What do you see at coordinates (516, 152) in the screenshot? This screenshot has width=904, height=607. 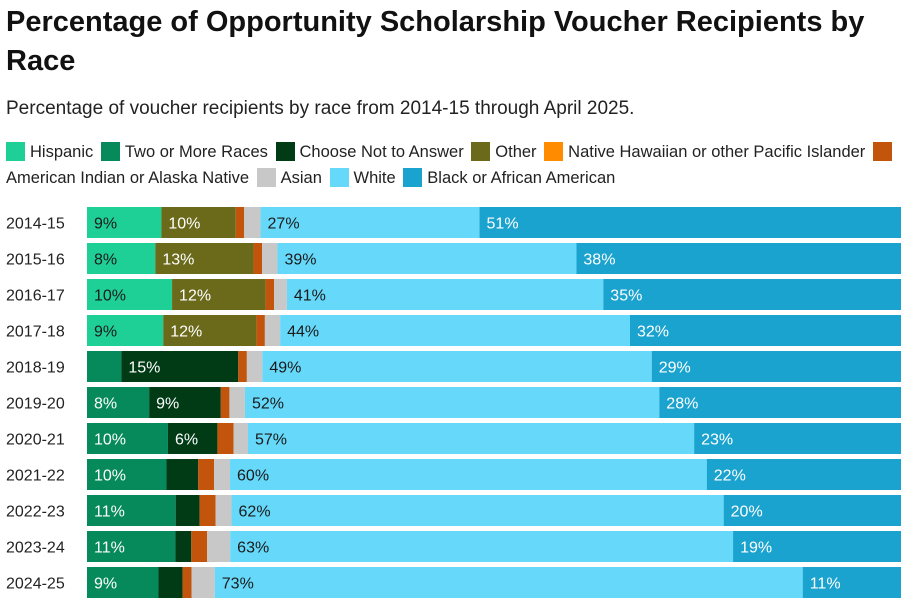 I see `legend-label: Other` at bounding box center [516, 152].